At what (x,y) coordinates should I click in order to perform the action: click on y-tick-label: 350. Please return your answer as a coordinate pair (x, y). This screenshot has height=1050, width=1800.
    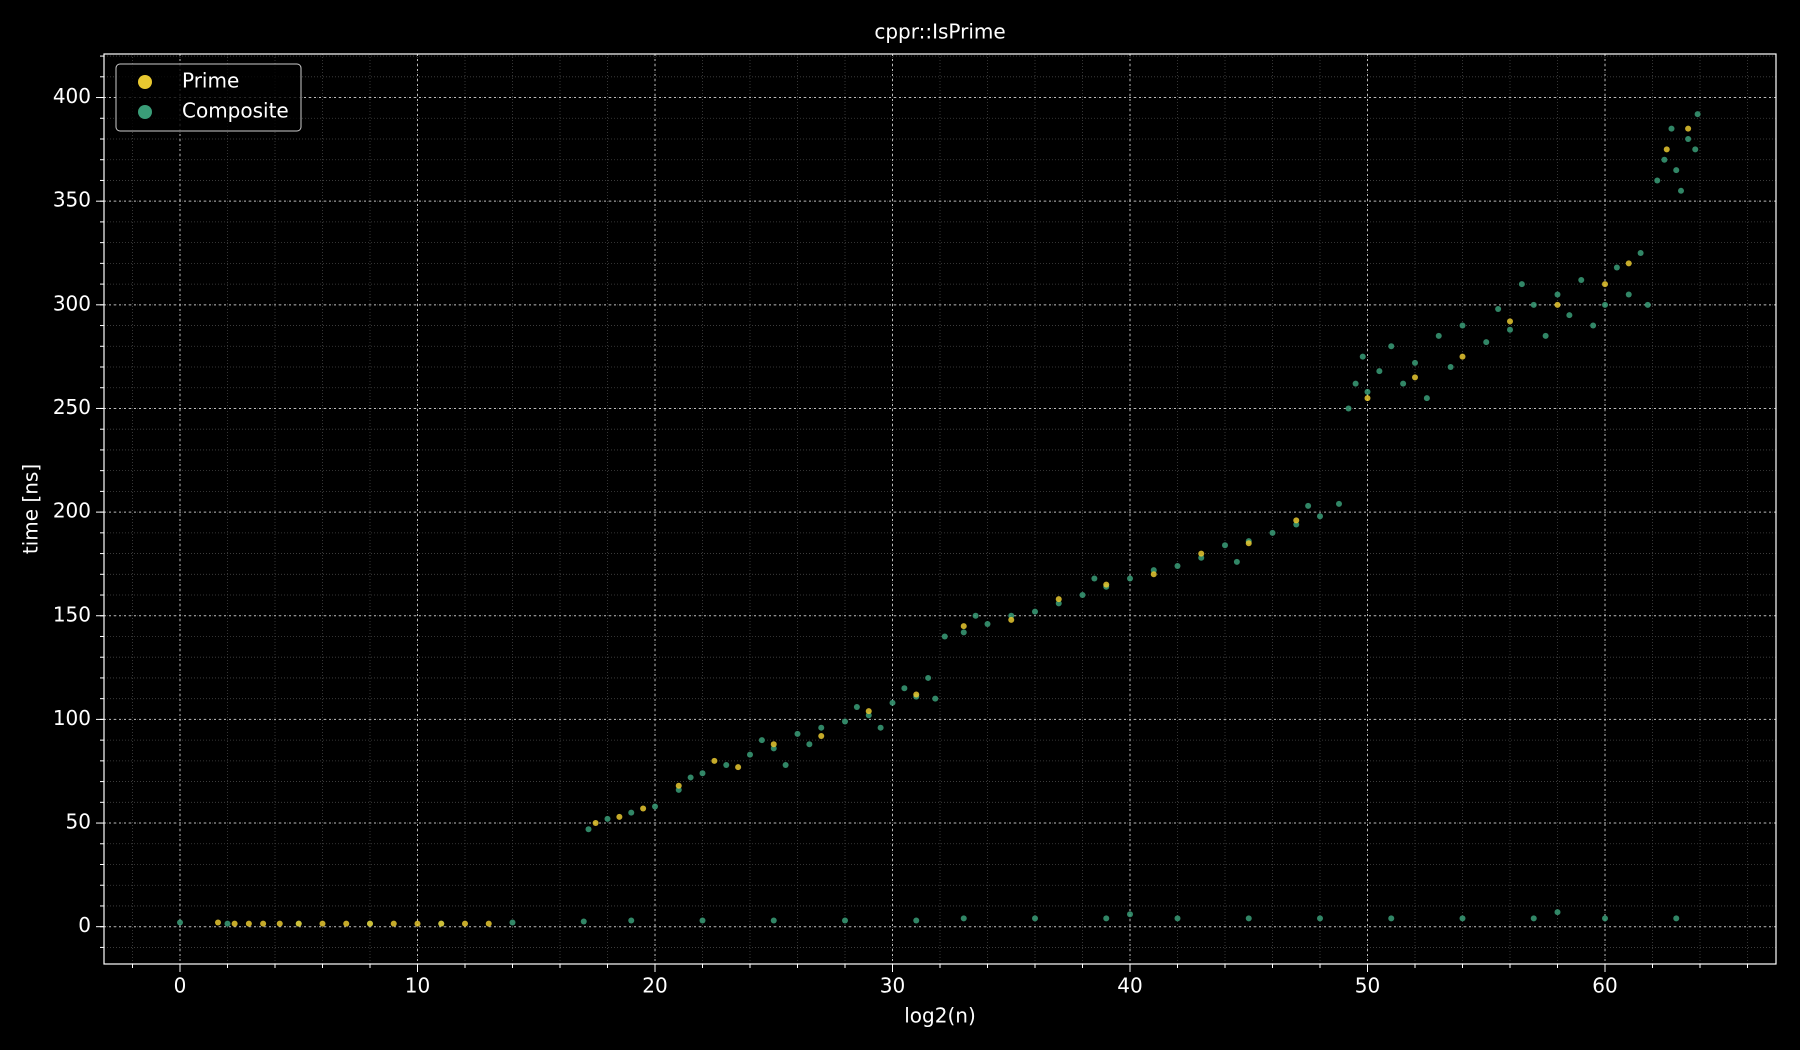
    Looking at the image, I should click on (72, 200).